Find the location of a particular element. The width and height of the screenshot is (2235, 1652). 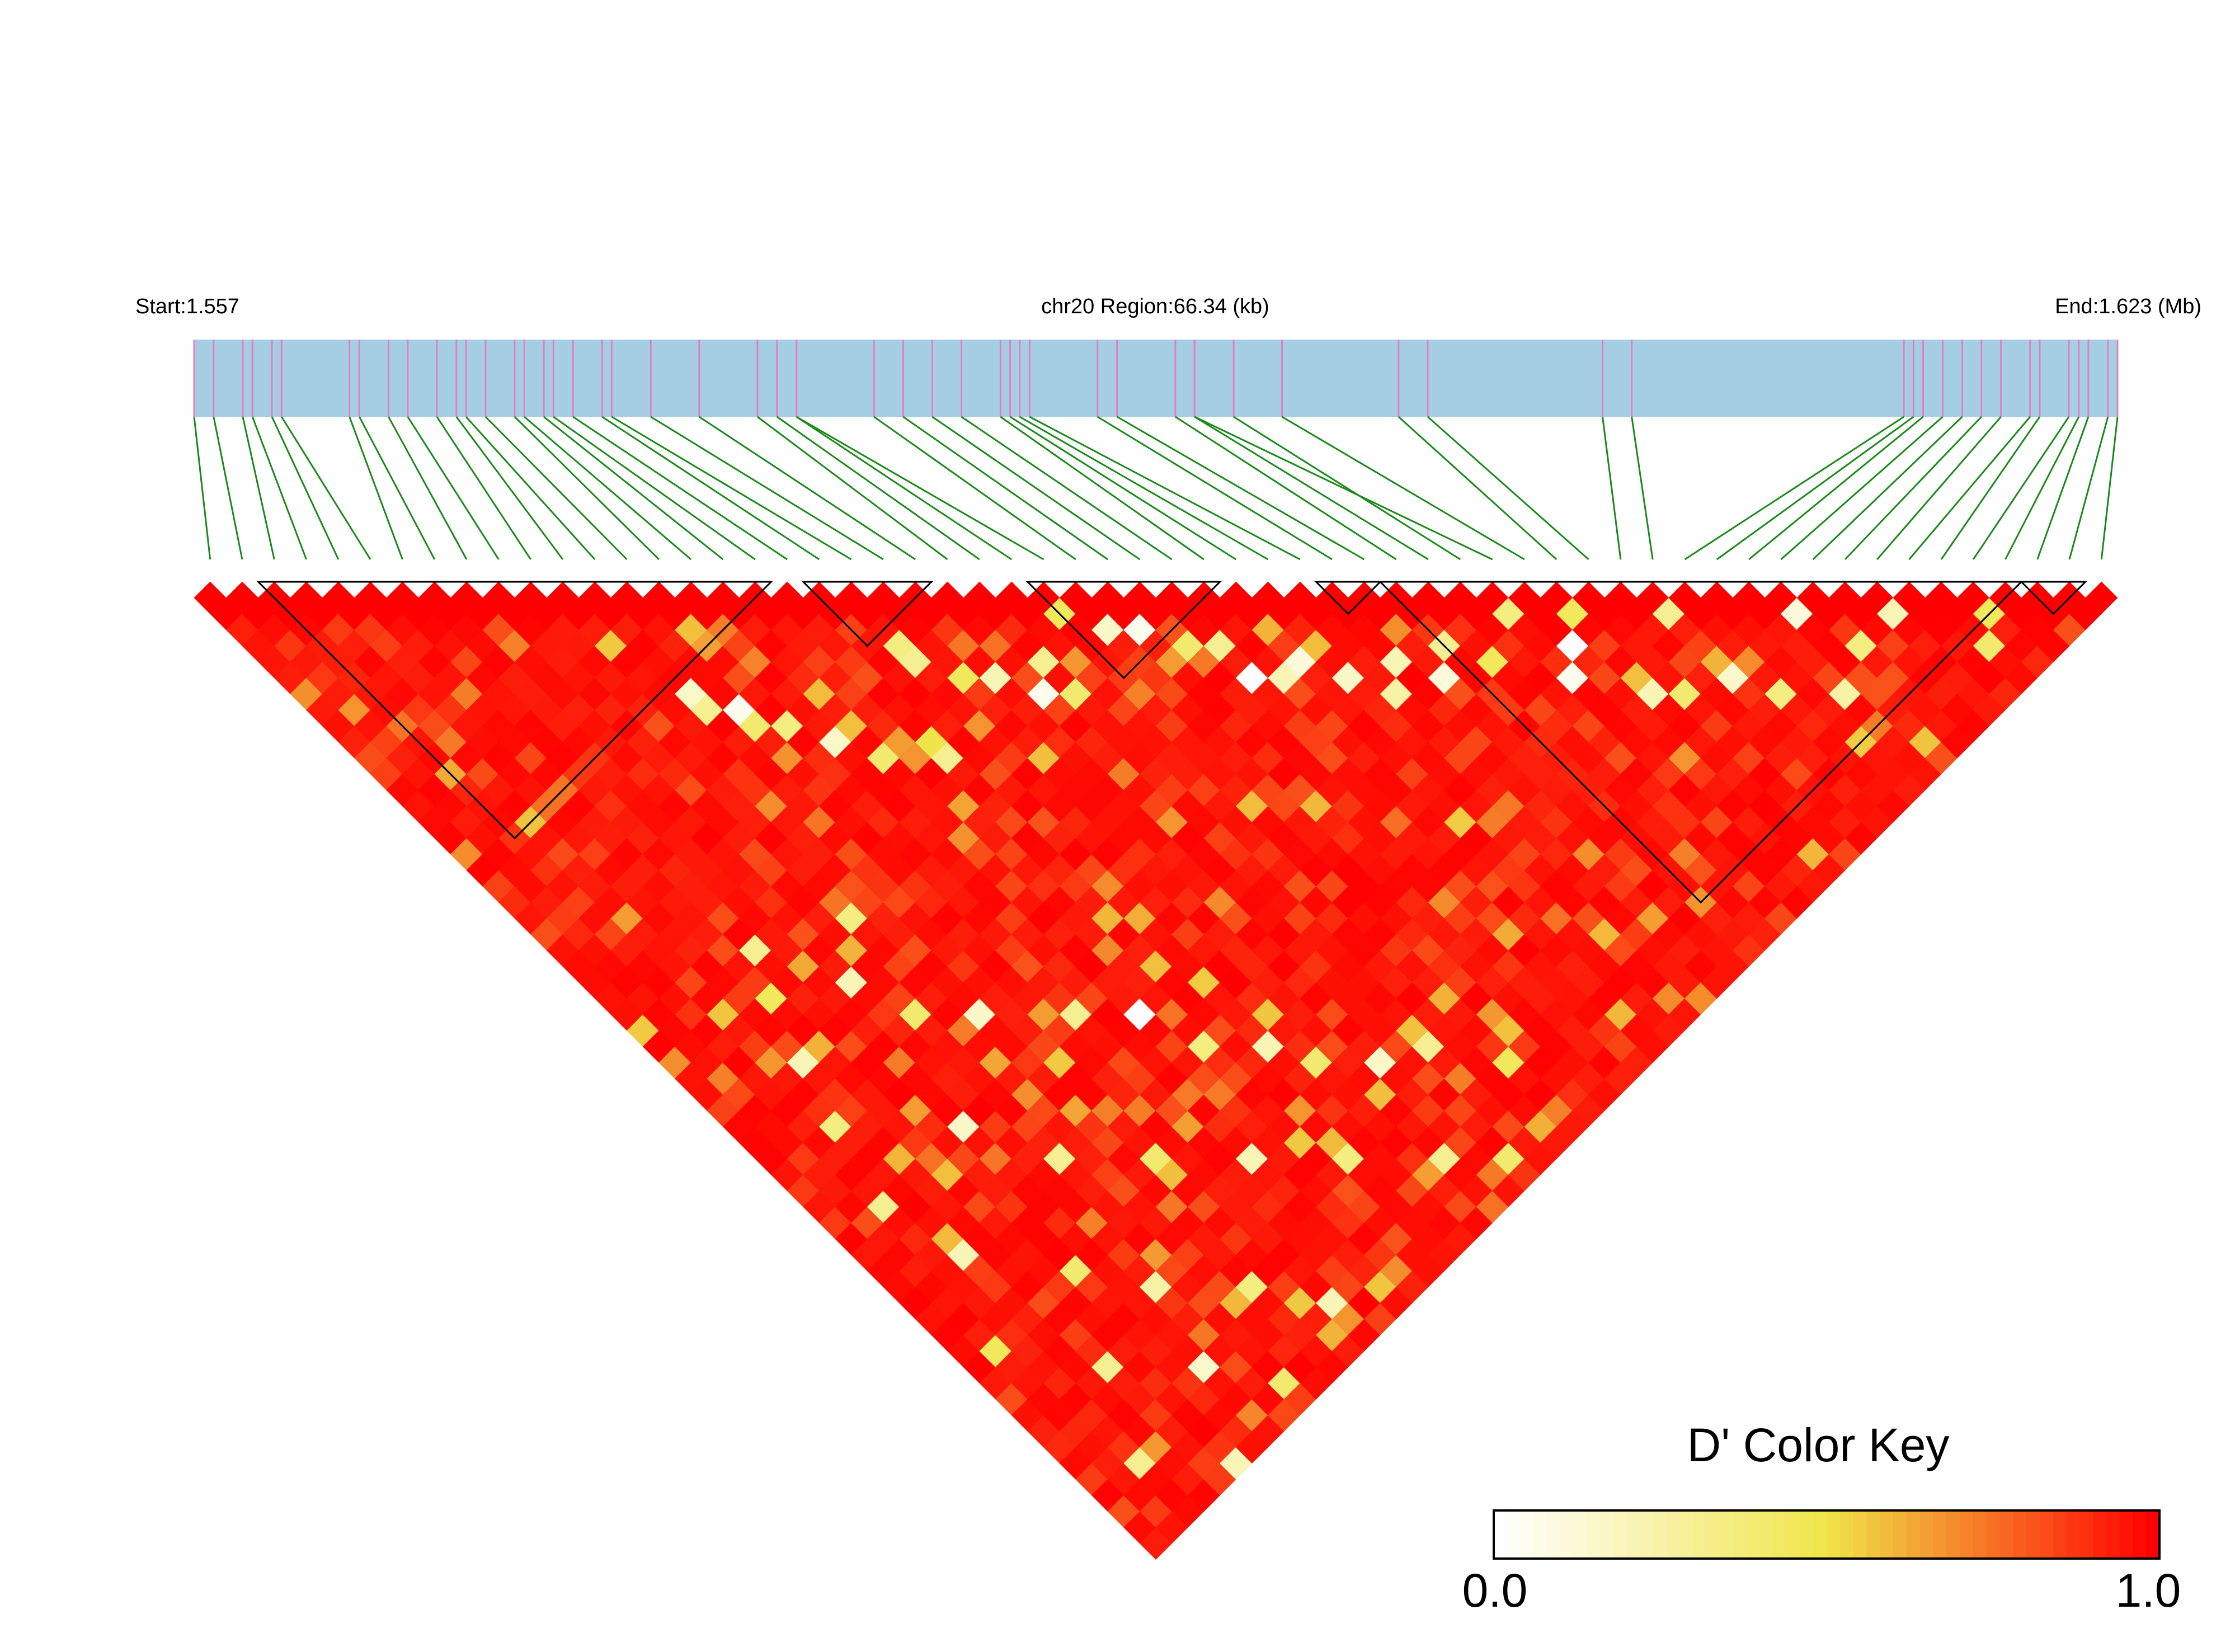

color-key: D' Color Key 0.0 1.0 is located at coordinates (1821, 1518).